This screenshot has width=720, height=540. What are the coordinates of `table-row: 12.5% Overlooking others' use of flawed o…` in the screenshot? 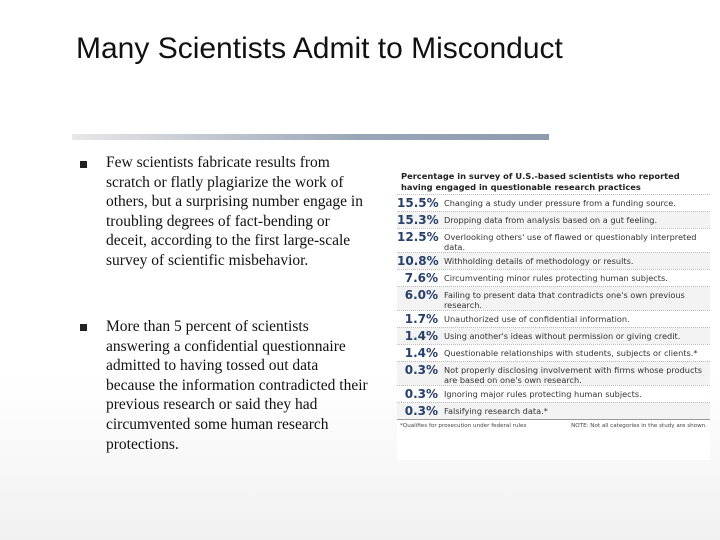 It's located at (553, 240).